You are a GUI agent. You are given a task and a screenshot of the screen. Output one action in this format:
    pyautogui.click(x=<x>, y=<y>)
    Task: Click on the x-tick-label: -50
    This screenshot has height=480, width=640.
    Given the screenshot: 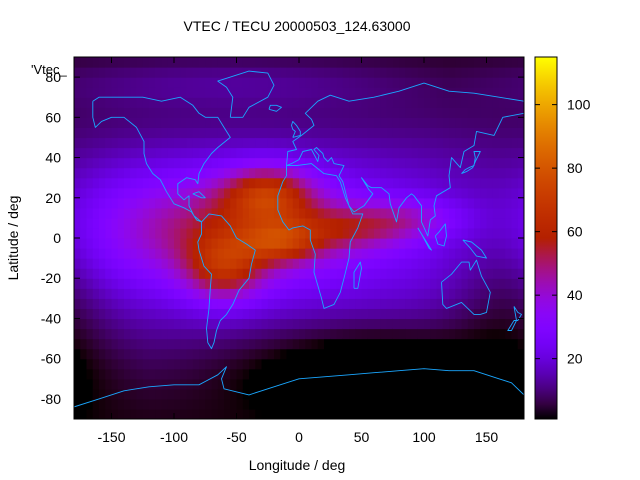 What is the action you would take?
    pyautogui.click(x=236, y=437)
    